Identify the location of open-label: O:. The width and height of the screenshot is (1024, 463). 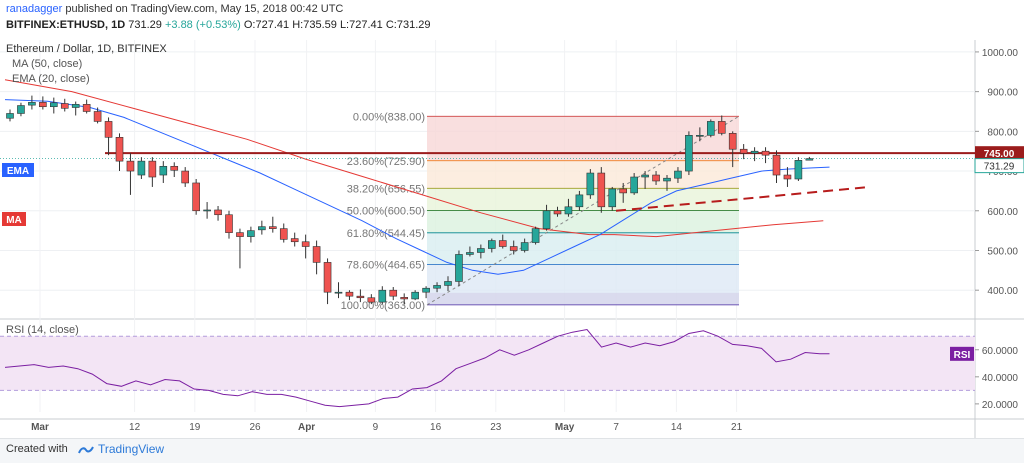
(249, 25).